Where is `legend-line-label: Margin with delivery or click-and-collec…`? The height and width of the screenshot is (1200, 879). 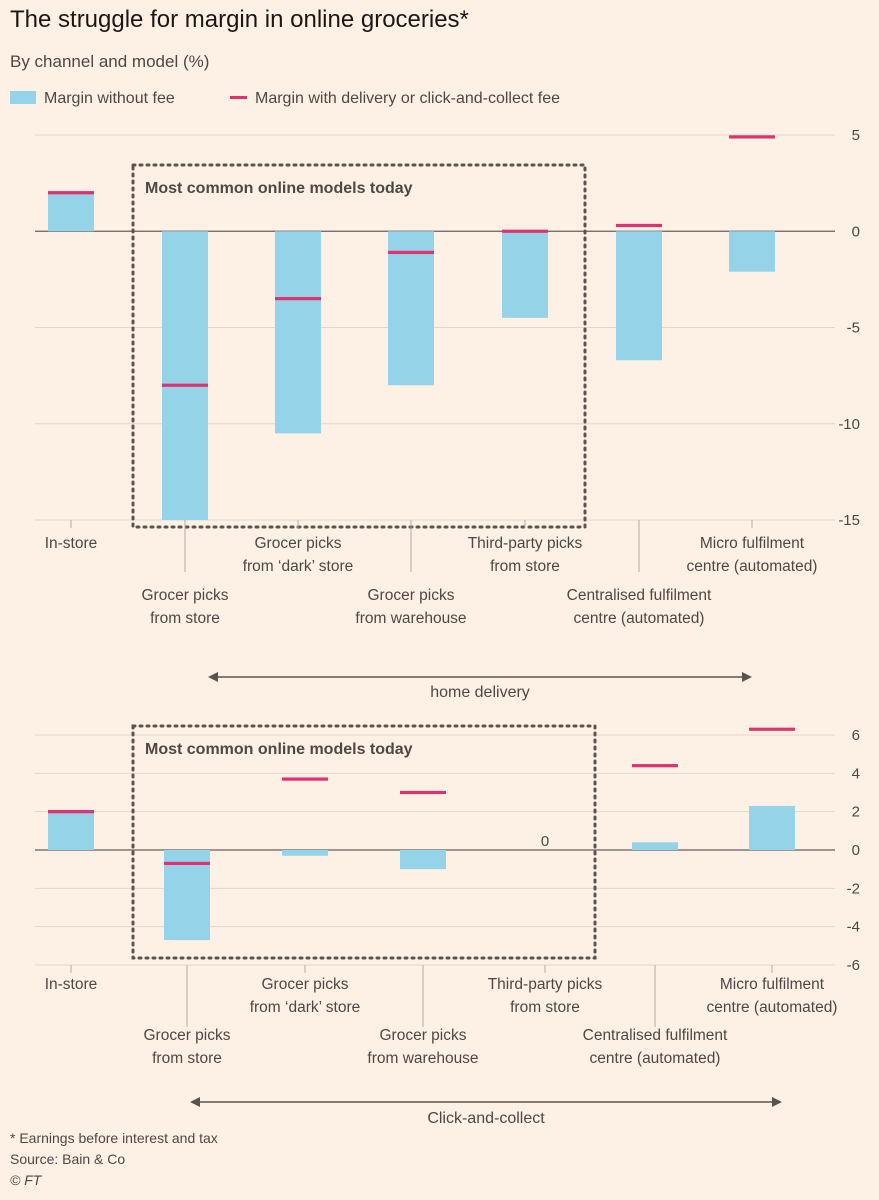 legend-line-label: Margin with delivery or click-and-collec… is located at coordinates (407, 98).